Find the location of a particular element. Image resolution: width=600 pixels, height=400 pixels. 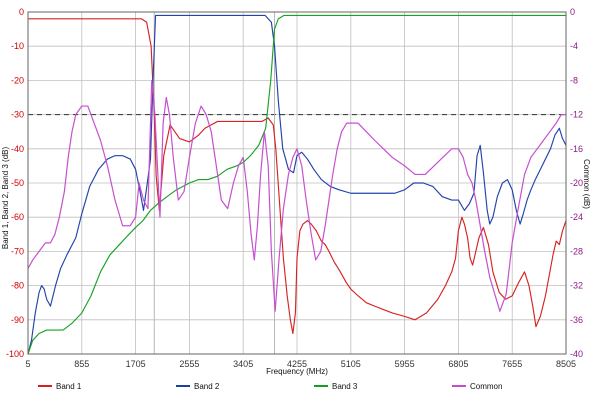

x-tick-label-2: 1705 is located at coordinates (136, 364).